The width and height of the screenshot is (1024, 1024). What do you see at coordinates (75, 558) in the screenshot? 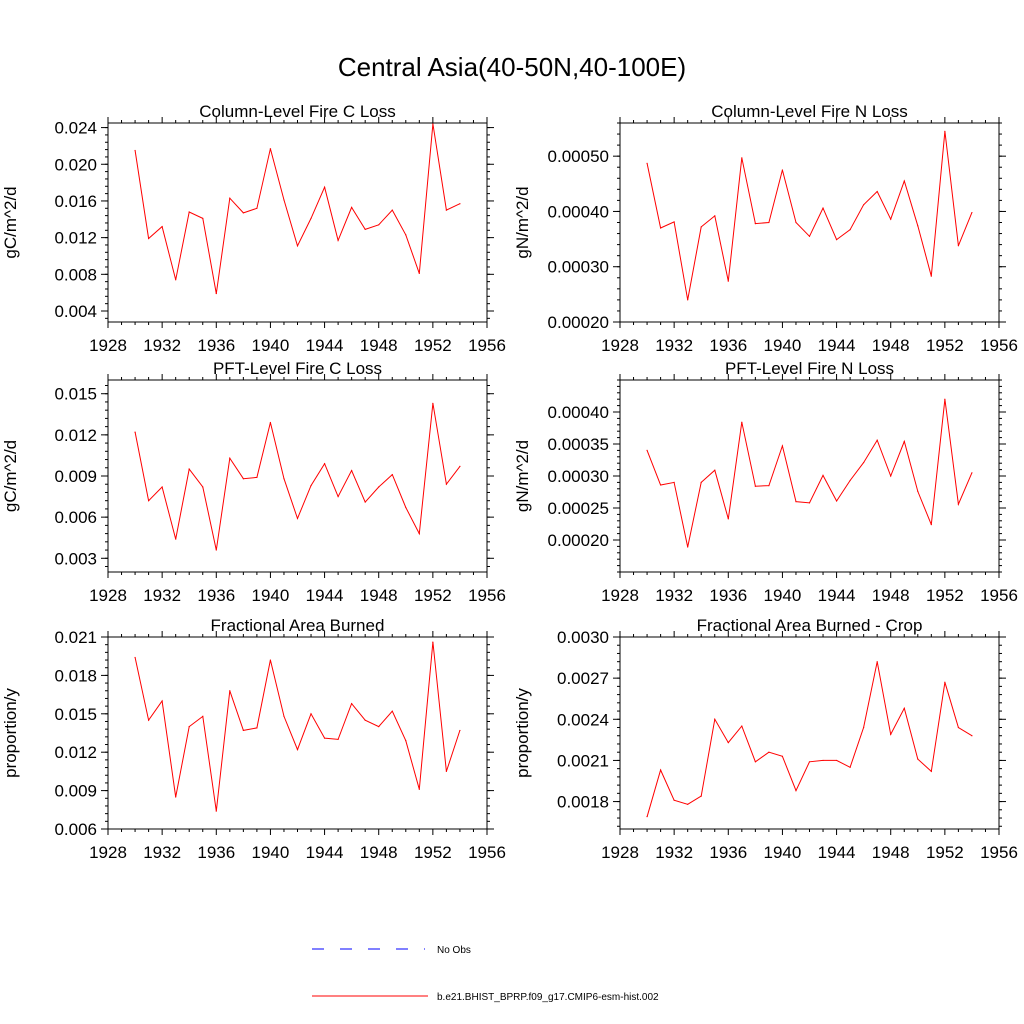
I see `y-tick-label: 0.003` at bounding box center [75, 558].